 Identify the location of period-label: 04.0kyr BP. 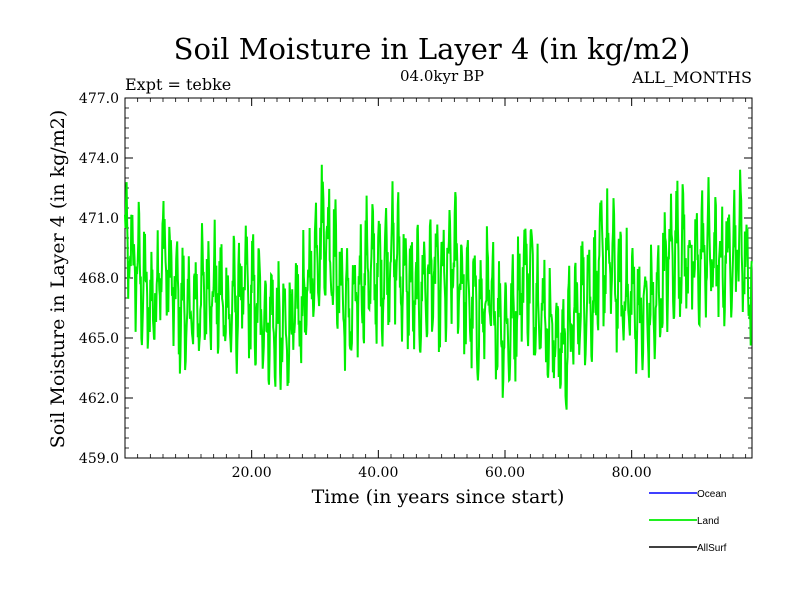
(442, 76).